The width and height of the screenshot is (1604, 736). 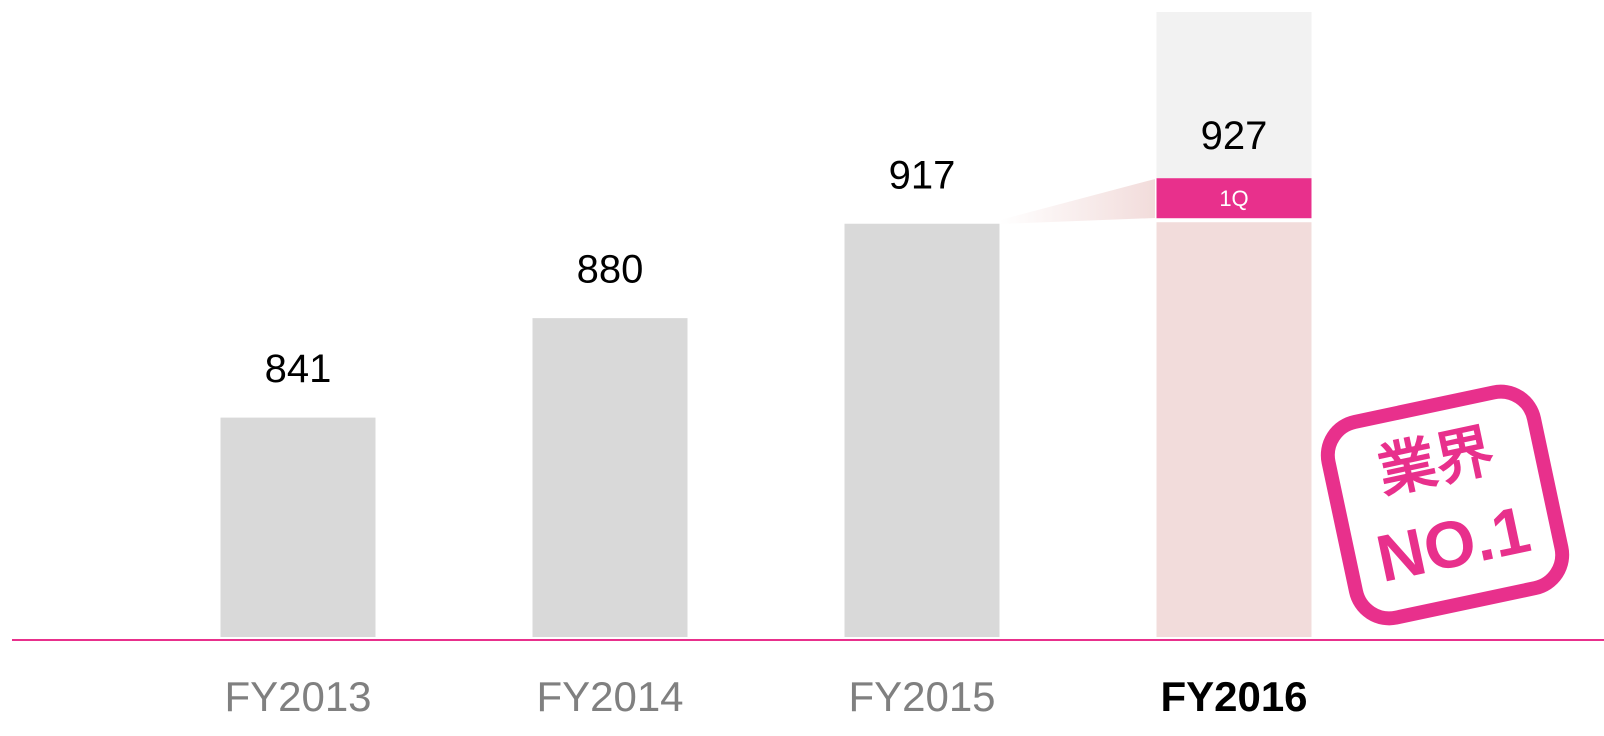 What do you see at coordinates (1234, 136) in the screenshot?
I see `value-label: 927` at bounding box center [1234, 136].